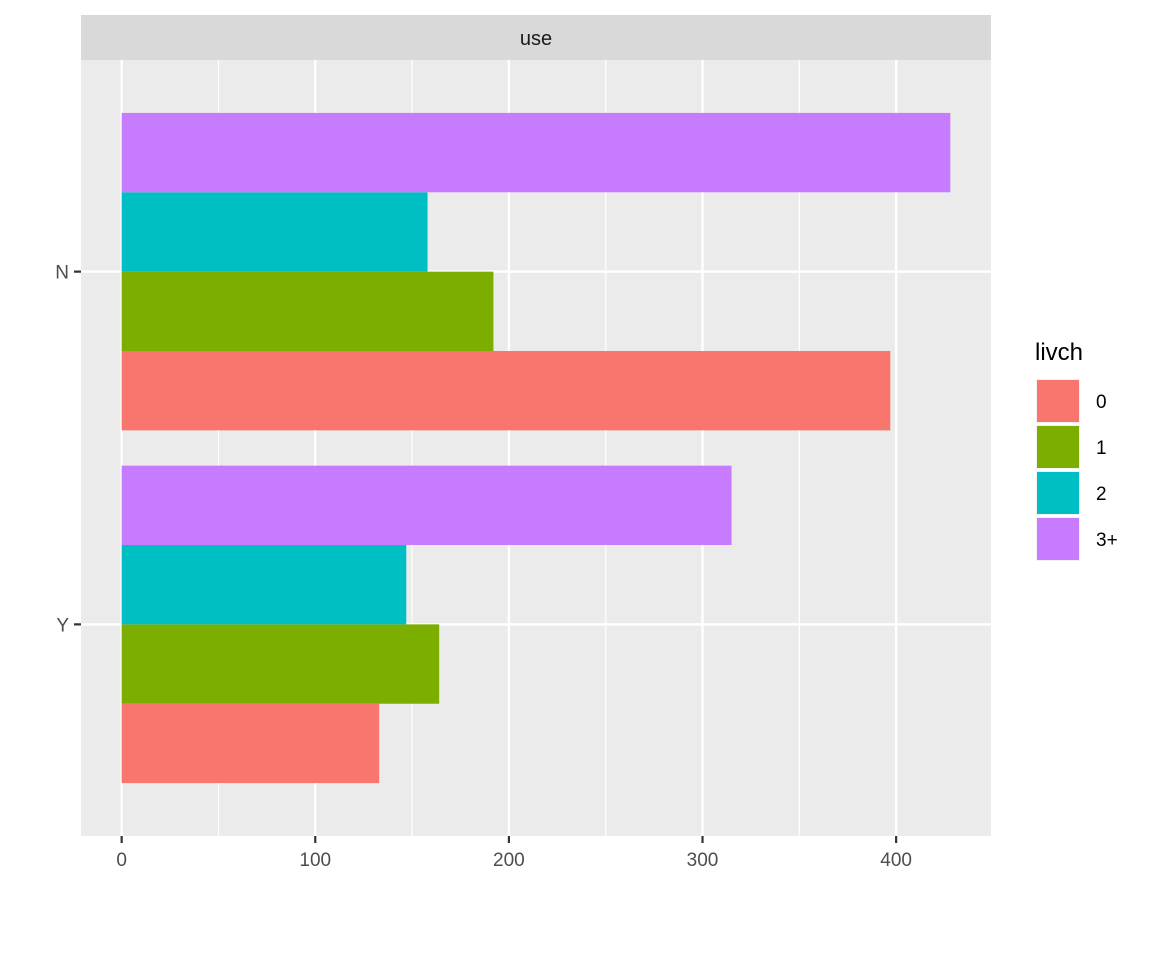  I want to click on y-tick-label: N, so click(62, 273).